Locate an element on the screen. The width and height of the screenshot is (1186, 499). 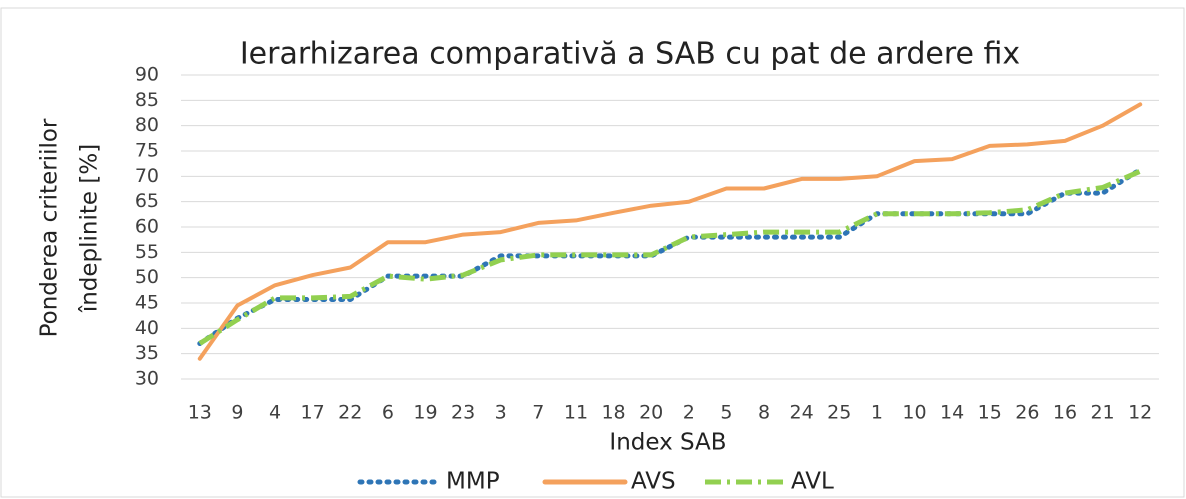
x-tick-label: 18 is located at coordinates (613, 413).